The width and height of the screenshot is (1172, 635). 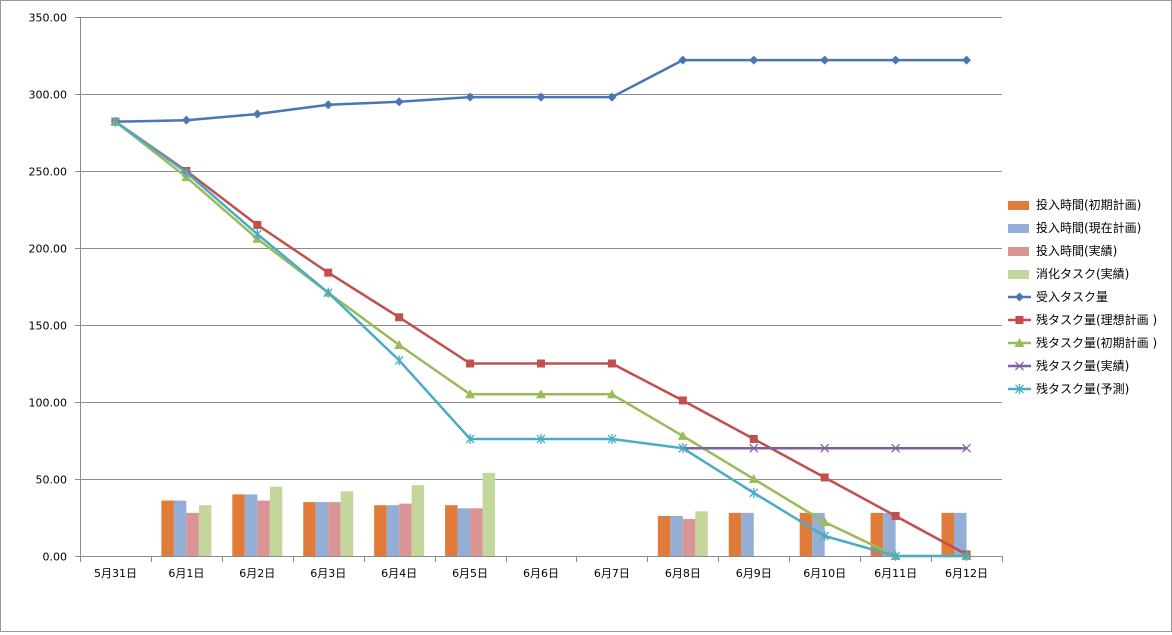 I want to click on legend-label: 投入時間(初期計画), so click(x=1088, y=204).